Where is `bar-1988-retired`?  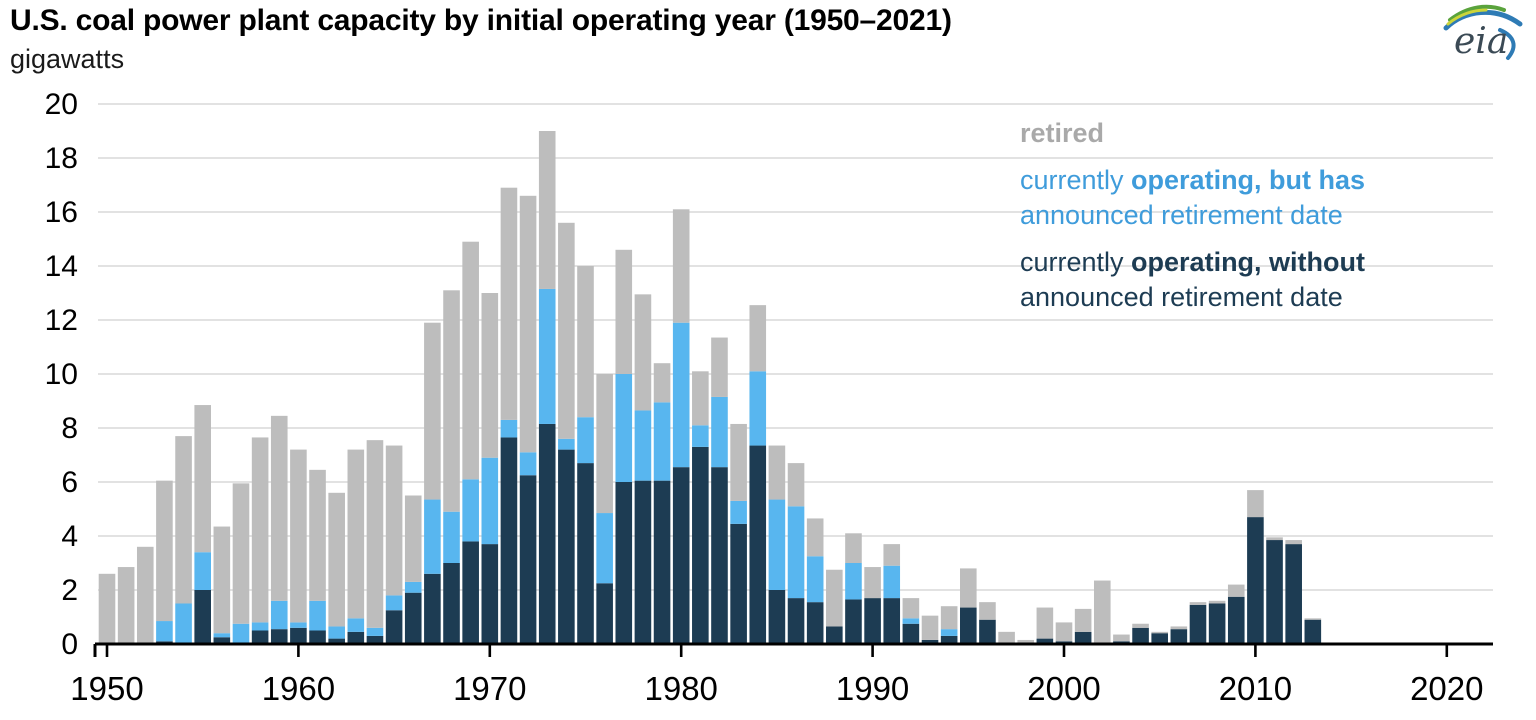
bar-1988-retired is located at coordinates (834, 598).